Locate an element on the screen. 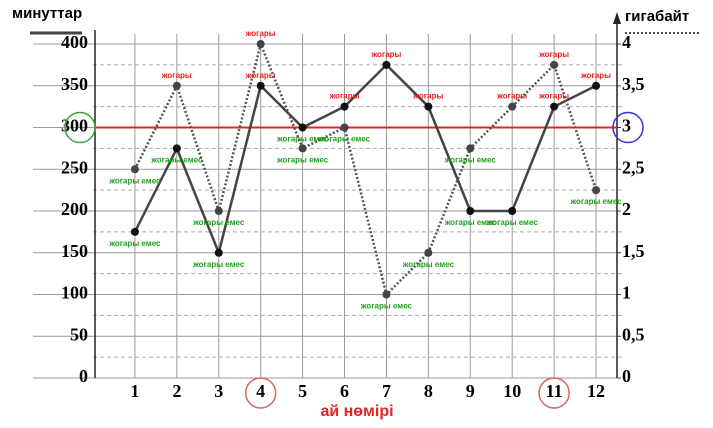 This screenshot has height=428, width=713. y-tick-label: 150 is located at coordinates (74, 251).